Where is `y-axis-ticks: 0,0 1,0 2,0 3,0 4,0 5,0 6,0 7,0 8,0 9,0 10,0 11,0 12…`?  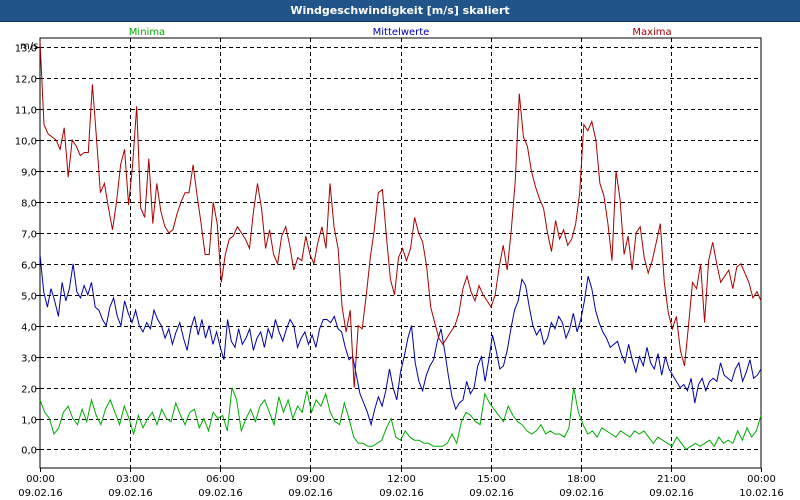 y-axis-ticks: 0,0 1,0 2,0 3,0 4,0 5,0 6,0 7,0 8,0 9,0 10,0 11,0 12… is located at coordinates (27, 250).